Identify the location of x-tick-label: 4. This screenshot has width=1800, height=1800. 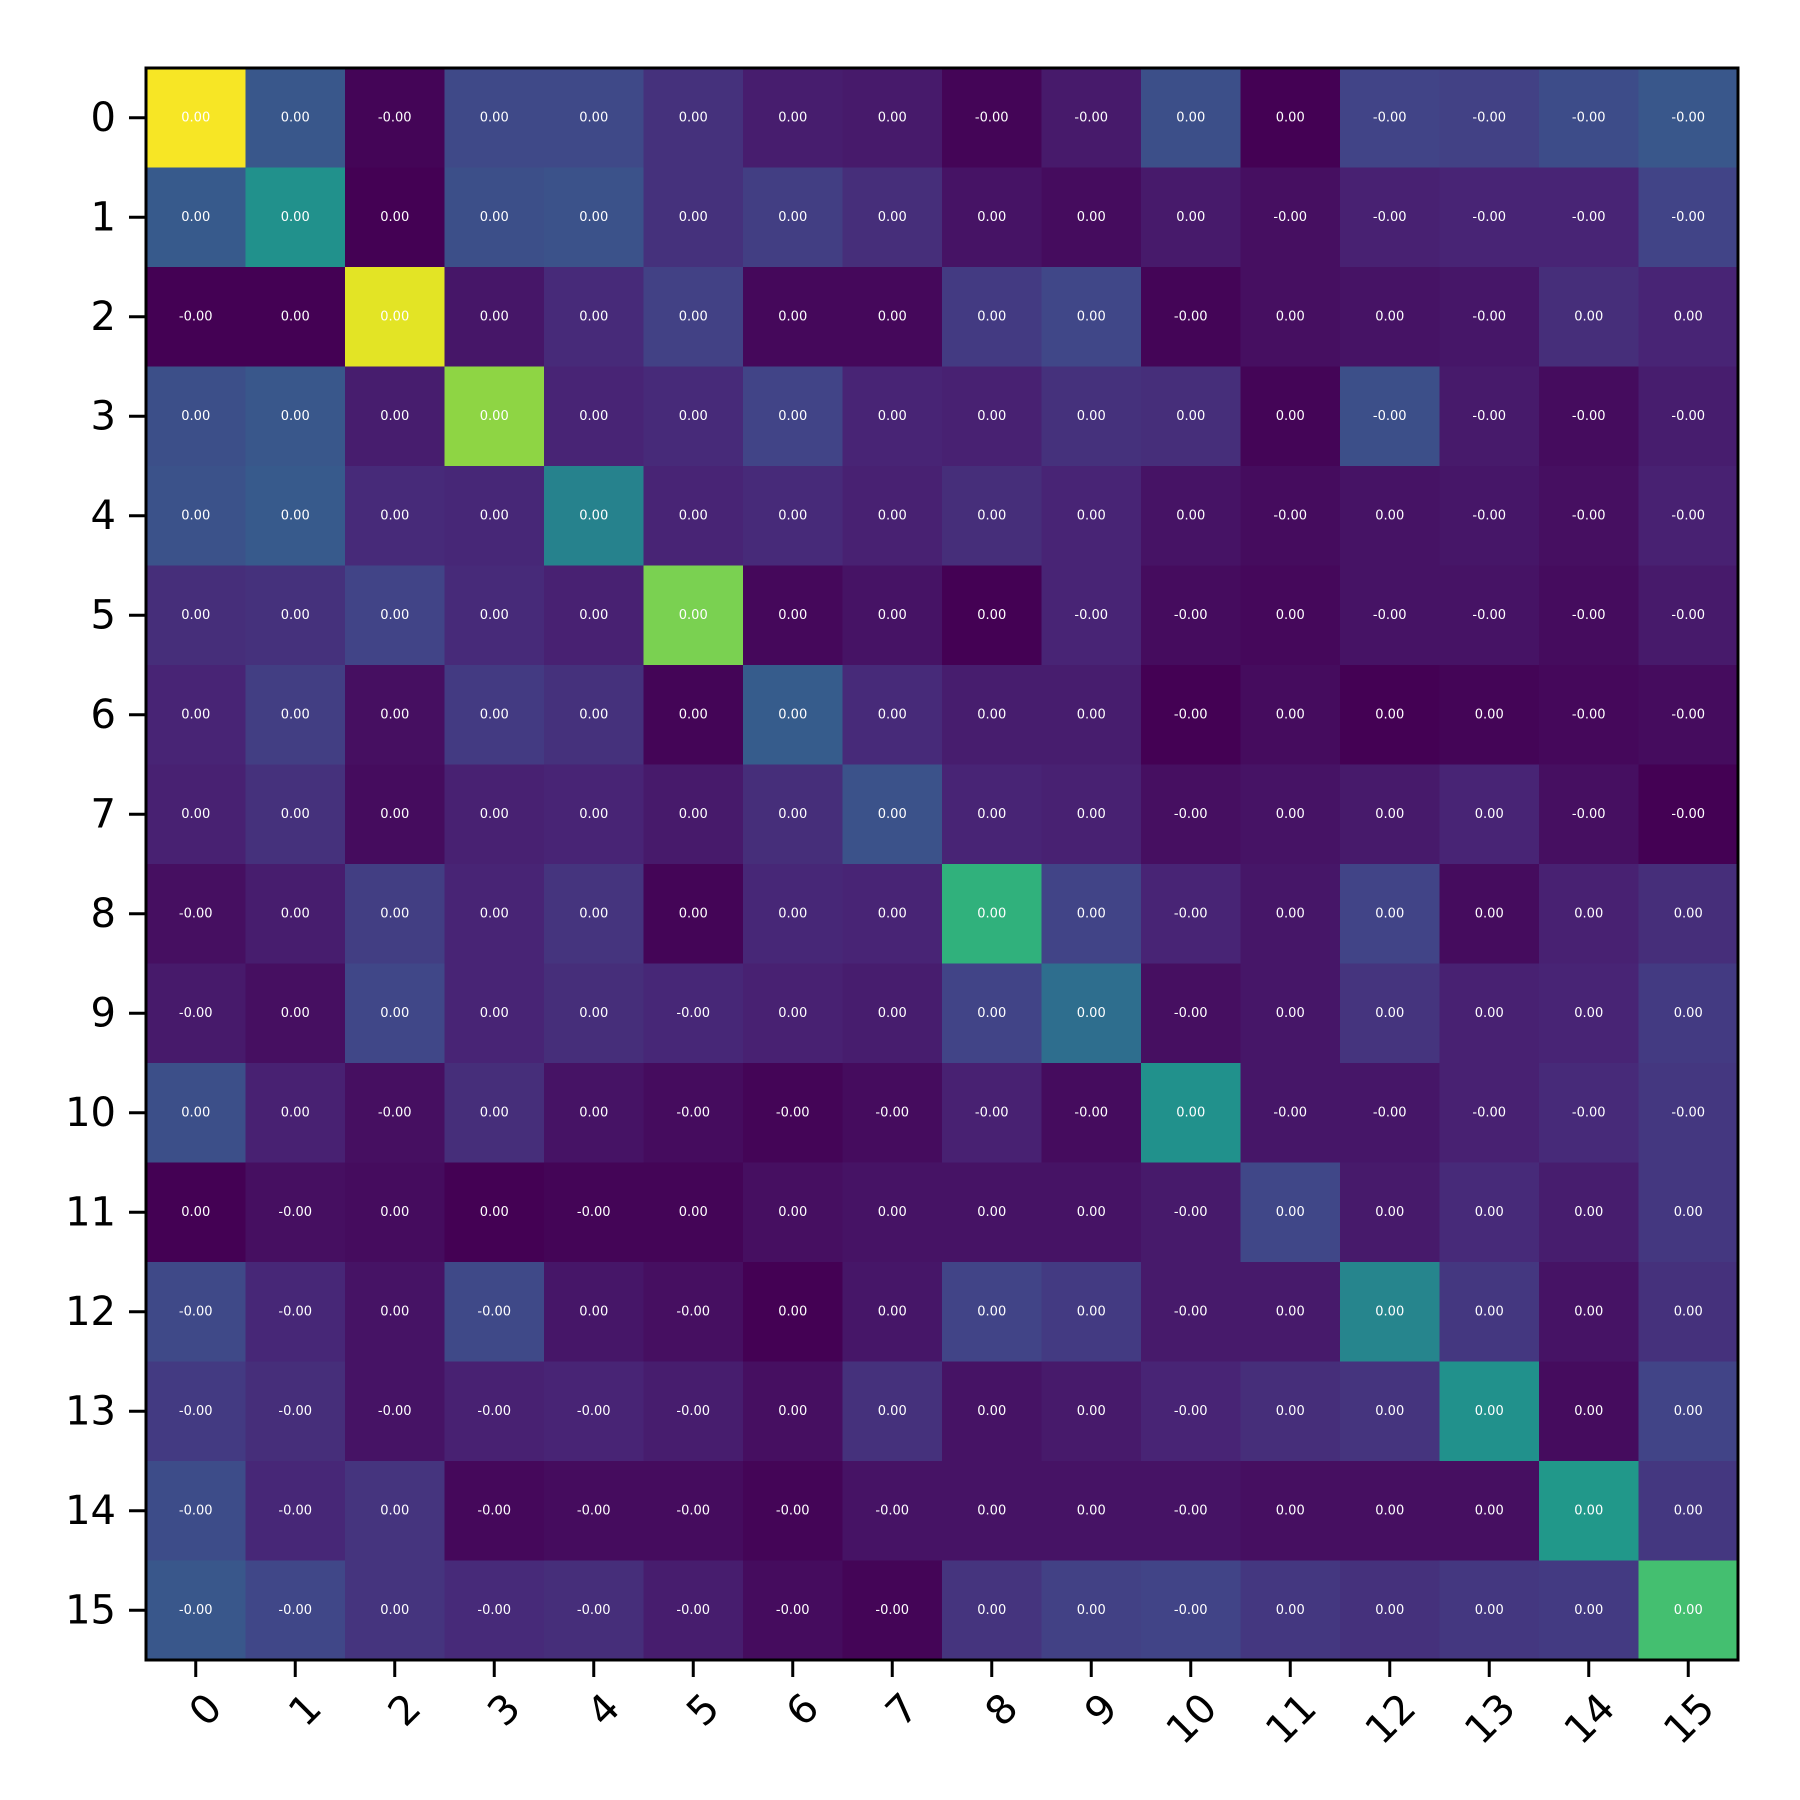
(604, 1710).